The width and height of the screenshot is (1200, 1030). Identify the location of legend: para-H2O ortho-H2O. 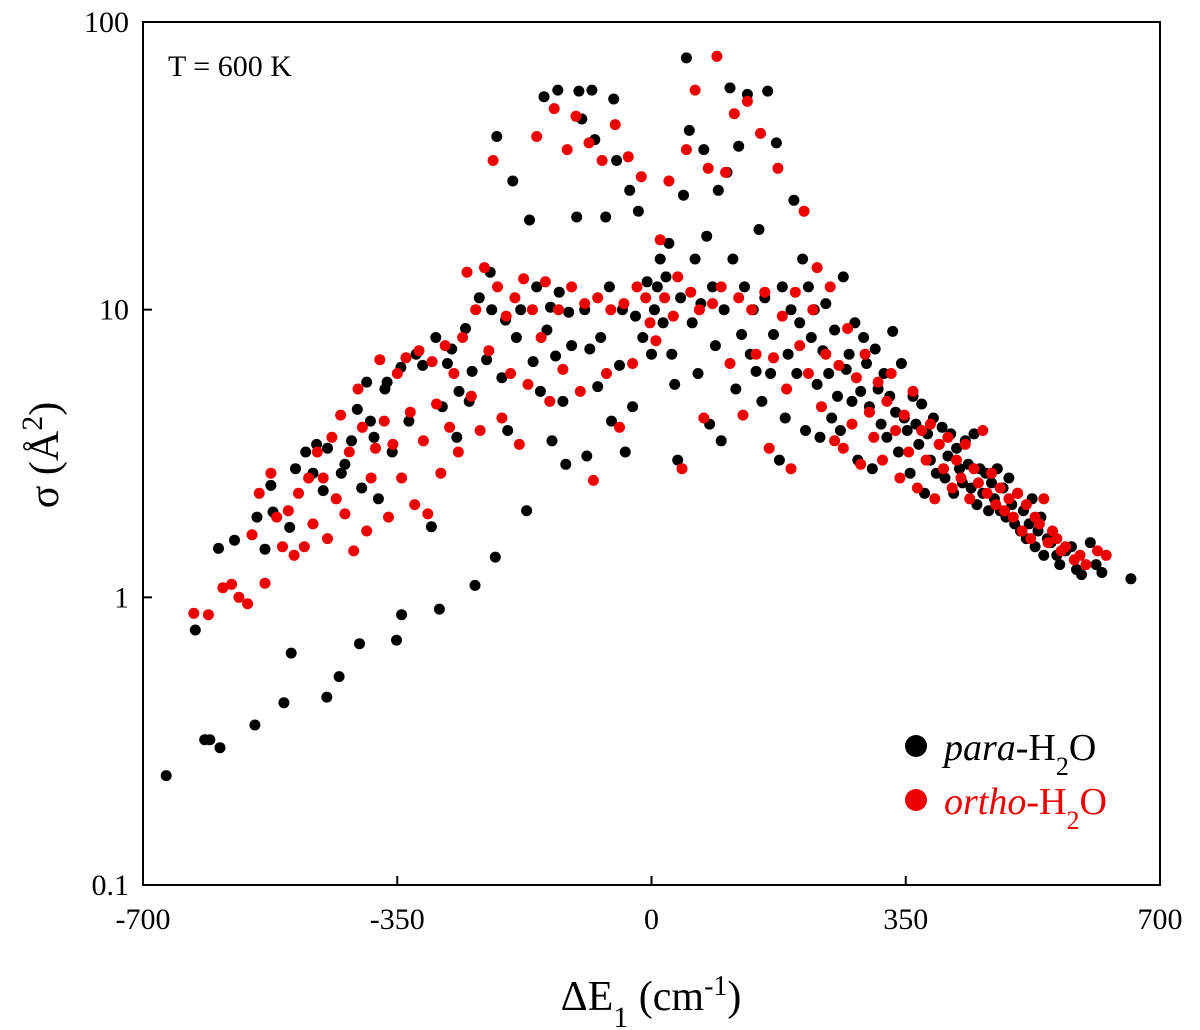
(1006, 781).